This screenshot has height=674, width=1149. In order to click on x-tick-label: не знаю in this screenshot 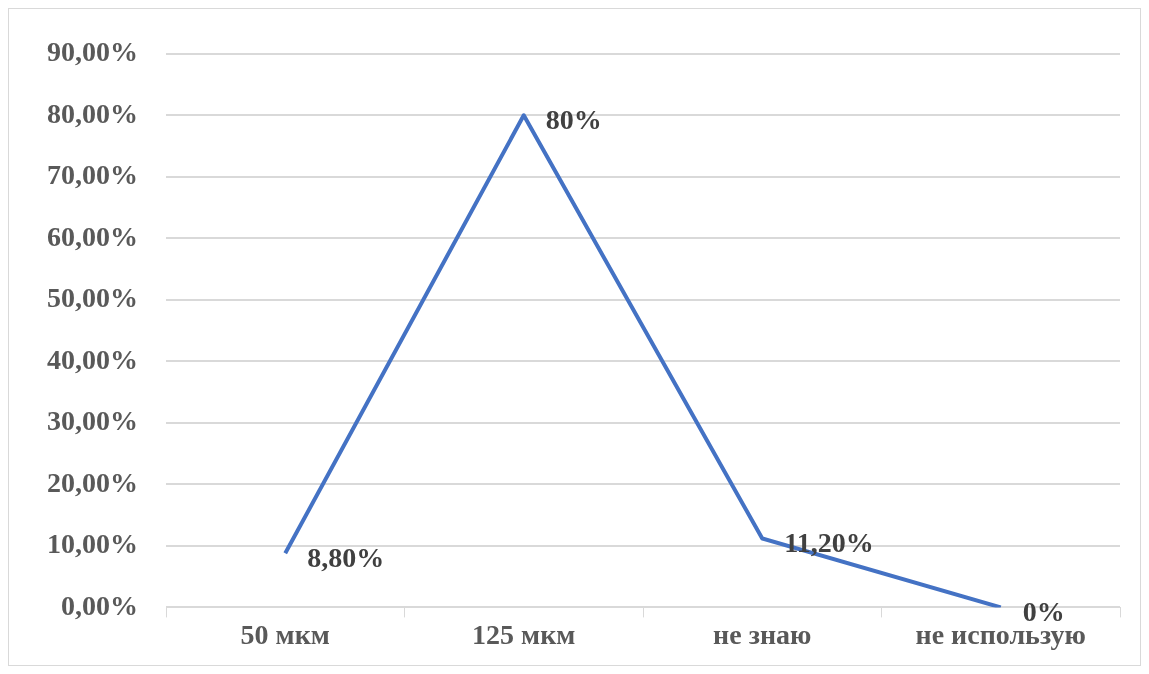, I will do `click(762, 635)`.